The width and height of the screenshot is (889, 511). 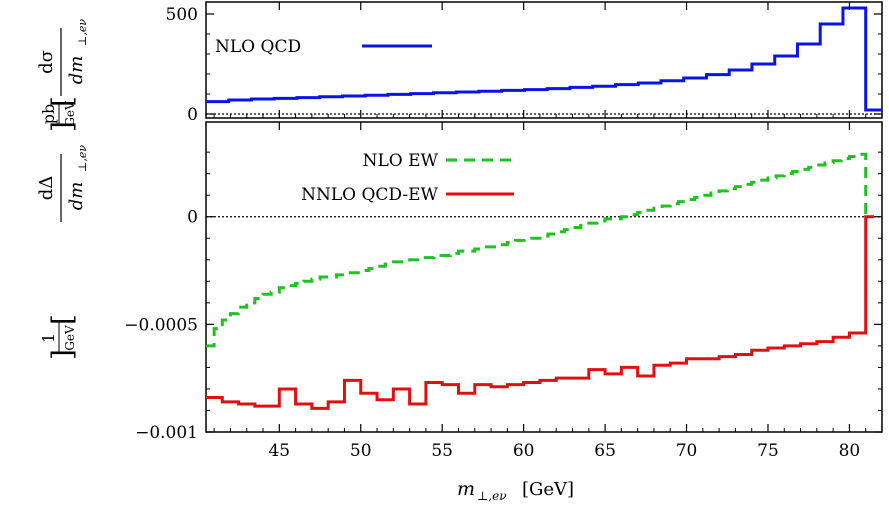 What do you see at coordinates (258, 47) in the screenshot?
I see `legend-label-nlo-qcd: NLO QCD` at bounding box center [258, 47].